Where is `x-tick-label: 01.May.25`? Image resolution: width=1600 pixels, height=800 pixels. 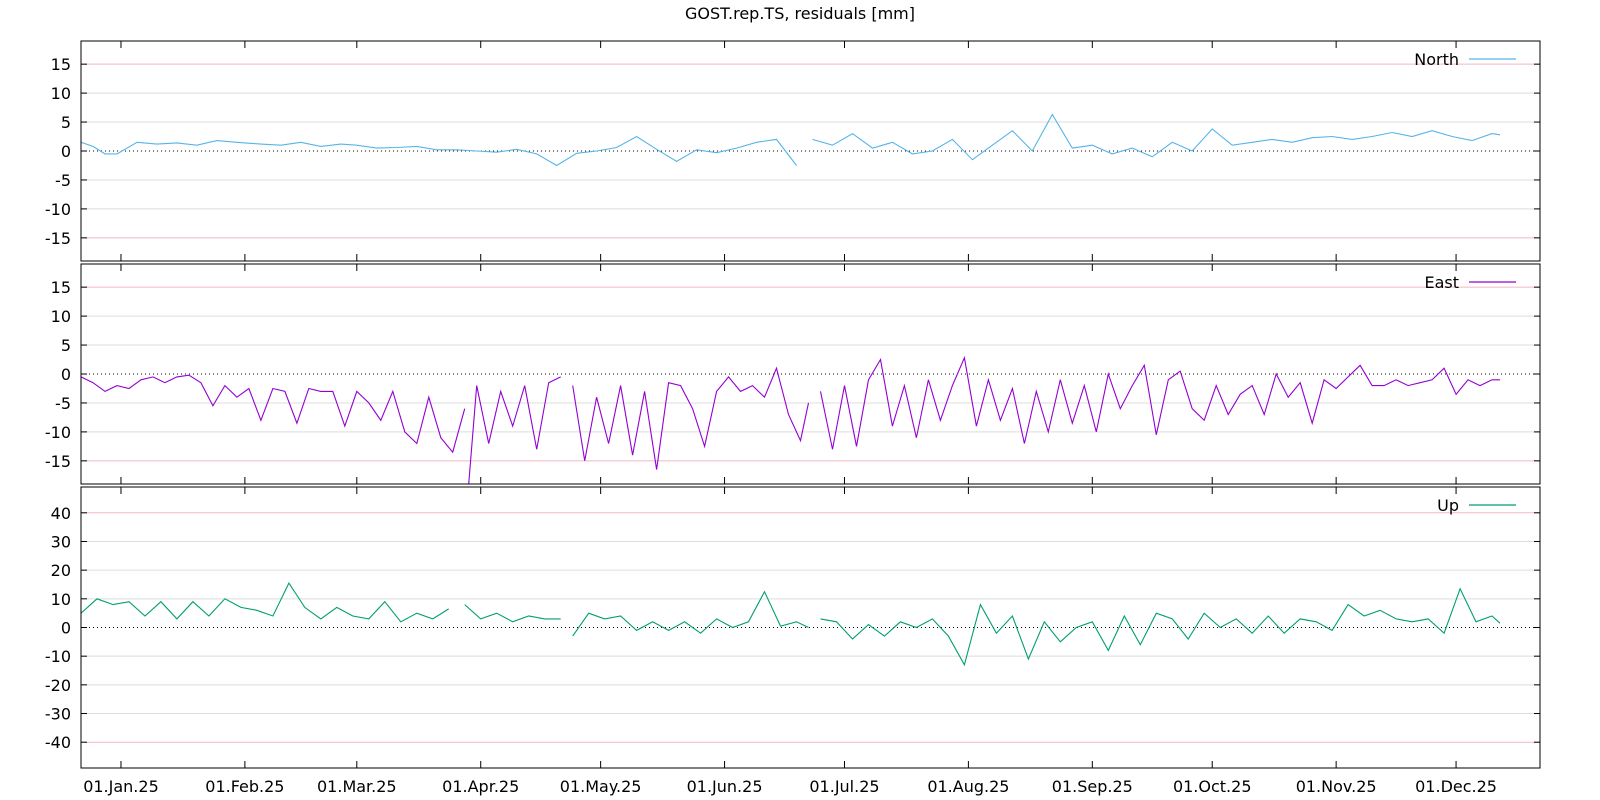
x-tick-label: 01.May.25 is located at coordinates (601, 786).